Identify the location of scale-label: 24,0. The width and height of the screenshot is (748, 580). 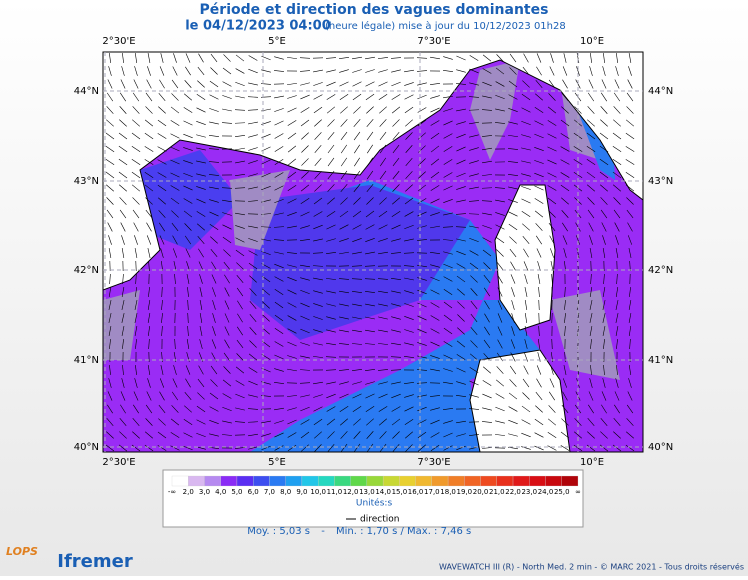
(546, 492).